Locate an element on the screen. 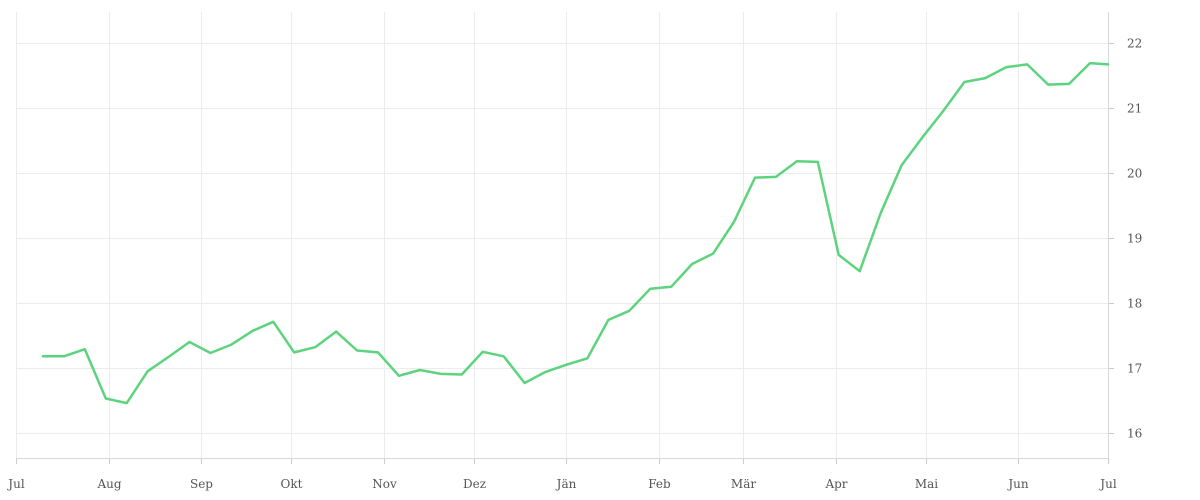 This screenshot has width=1200, height=500. x-tick-label: Mär is located at coordinates (743, 484).